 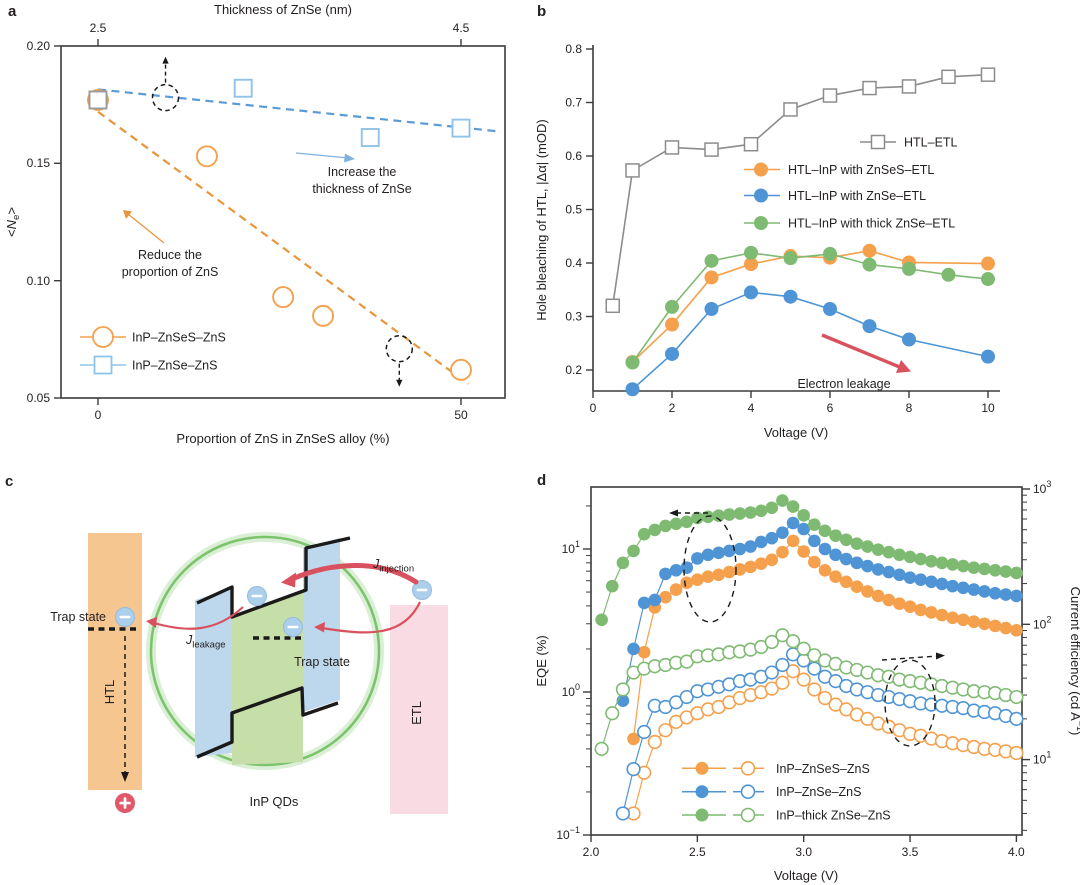 I want to click on svg-text: 100, so click(x=571, y=690).